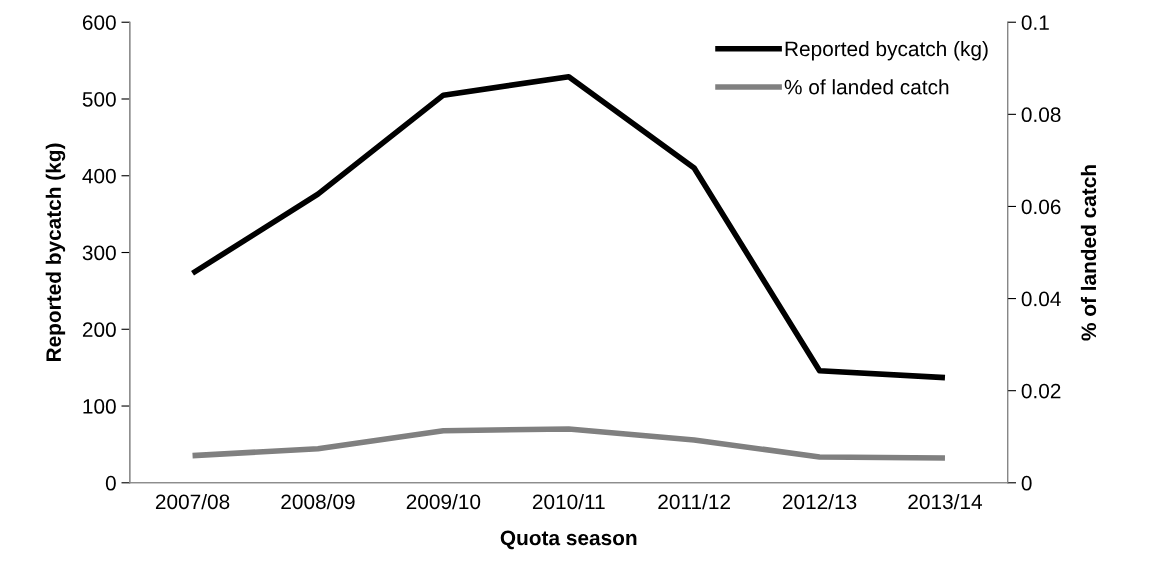 This screenshot has width=1149, height=570. I want to click on y-tick-label: 400, so click(99, 176).